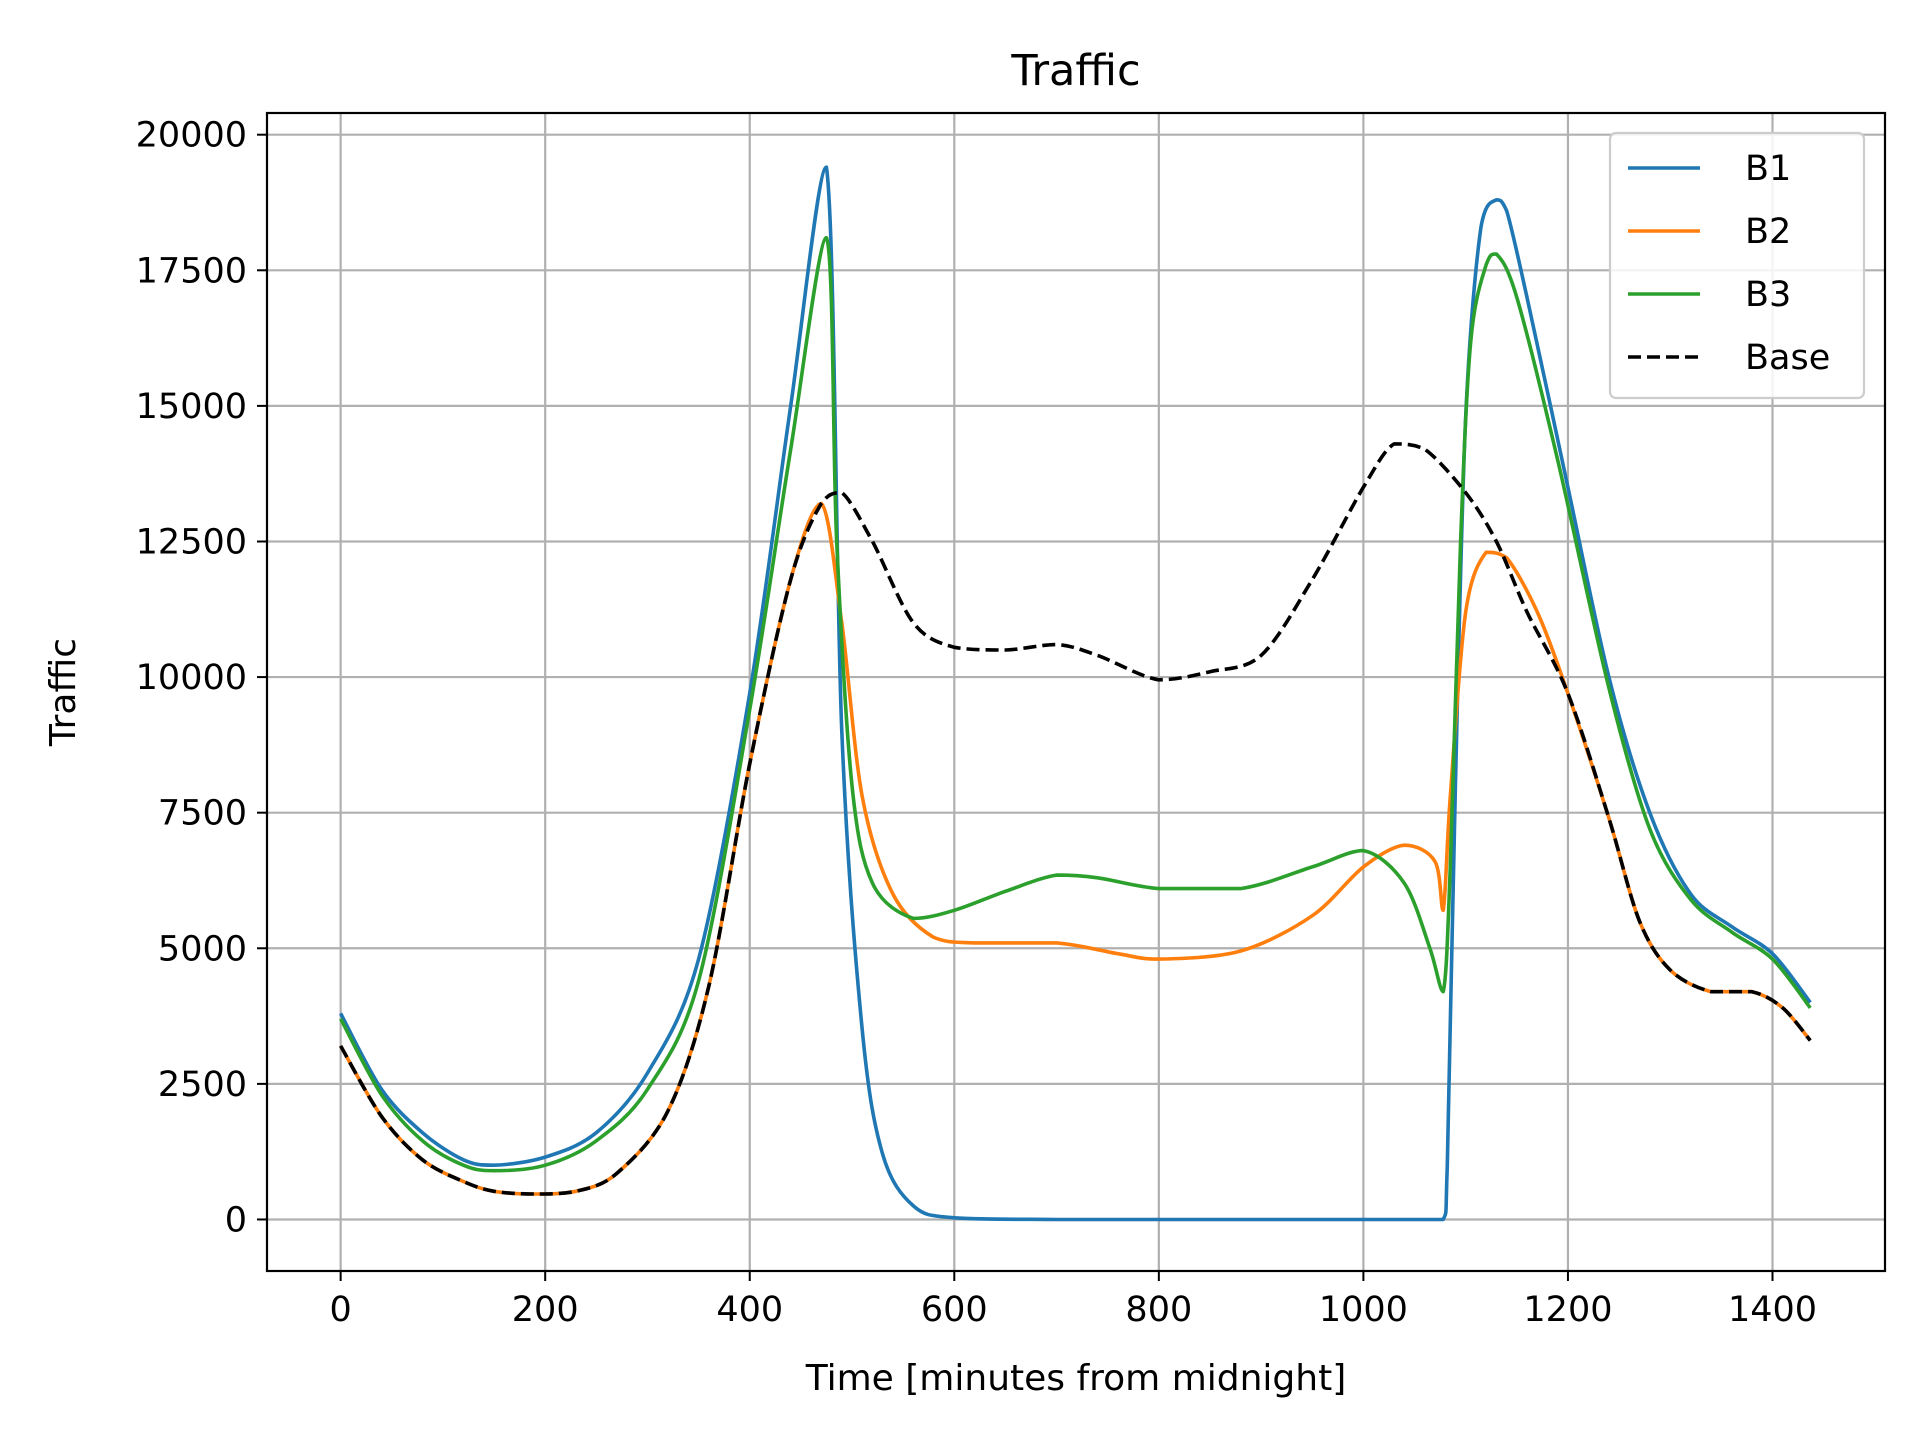  What do you see at coordinates (191, 407) in the screenshot?
I see `y-tick-label: 15000` at bounding box center [191, 407].